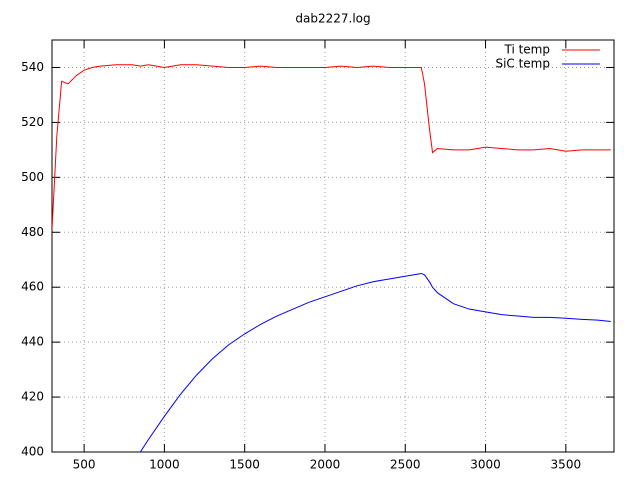  I want to click on x-tick-label: 500, so click(84, 465).